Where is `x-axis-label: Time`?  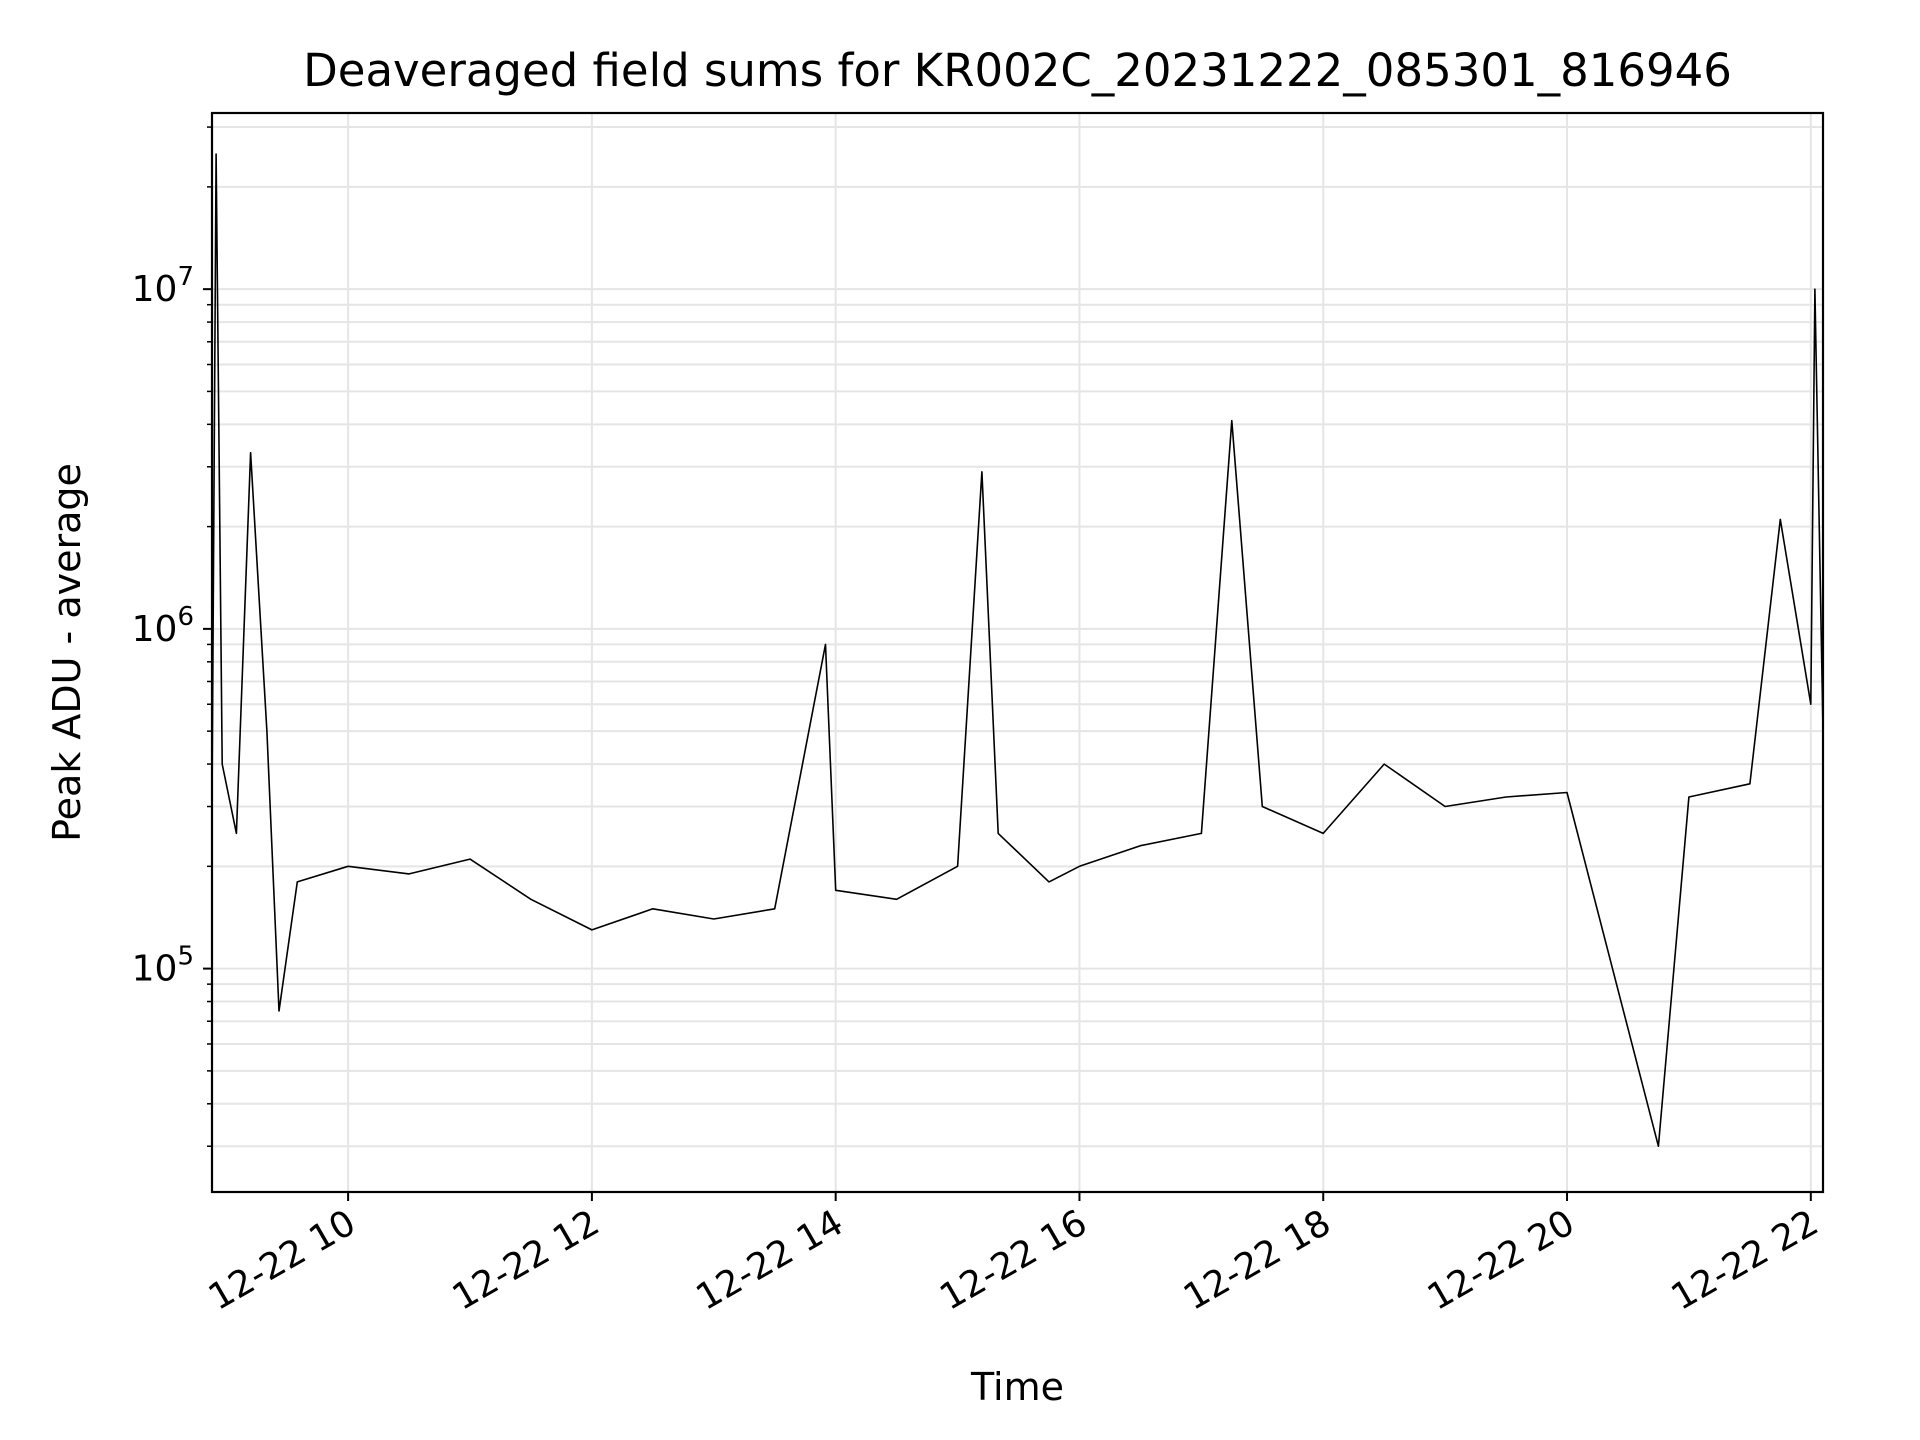
x-axis-label: Time is located at coordinates (1017, 1387).